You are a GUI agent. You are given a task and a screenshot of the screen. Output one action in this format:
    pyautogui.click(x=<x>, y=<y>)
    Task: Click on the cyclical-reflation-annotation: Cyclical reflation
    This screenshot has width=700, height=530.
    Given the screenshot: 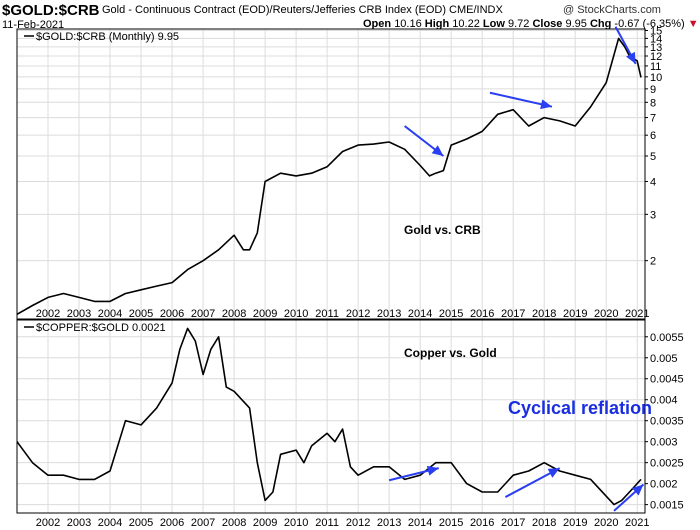 What is the action you would take?
    pyautogui.click(x=580, y=408)
    